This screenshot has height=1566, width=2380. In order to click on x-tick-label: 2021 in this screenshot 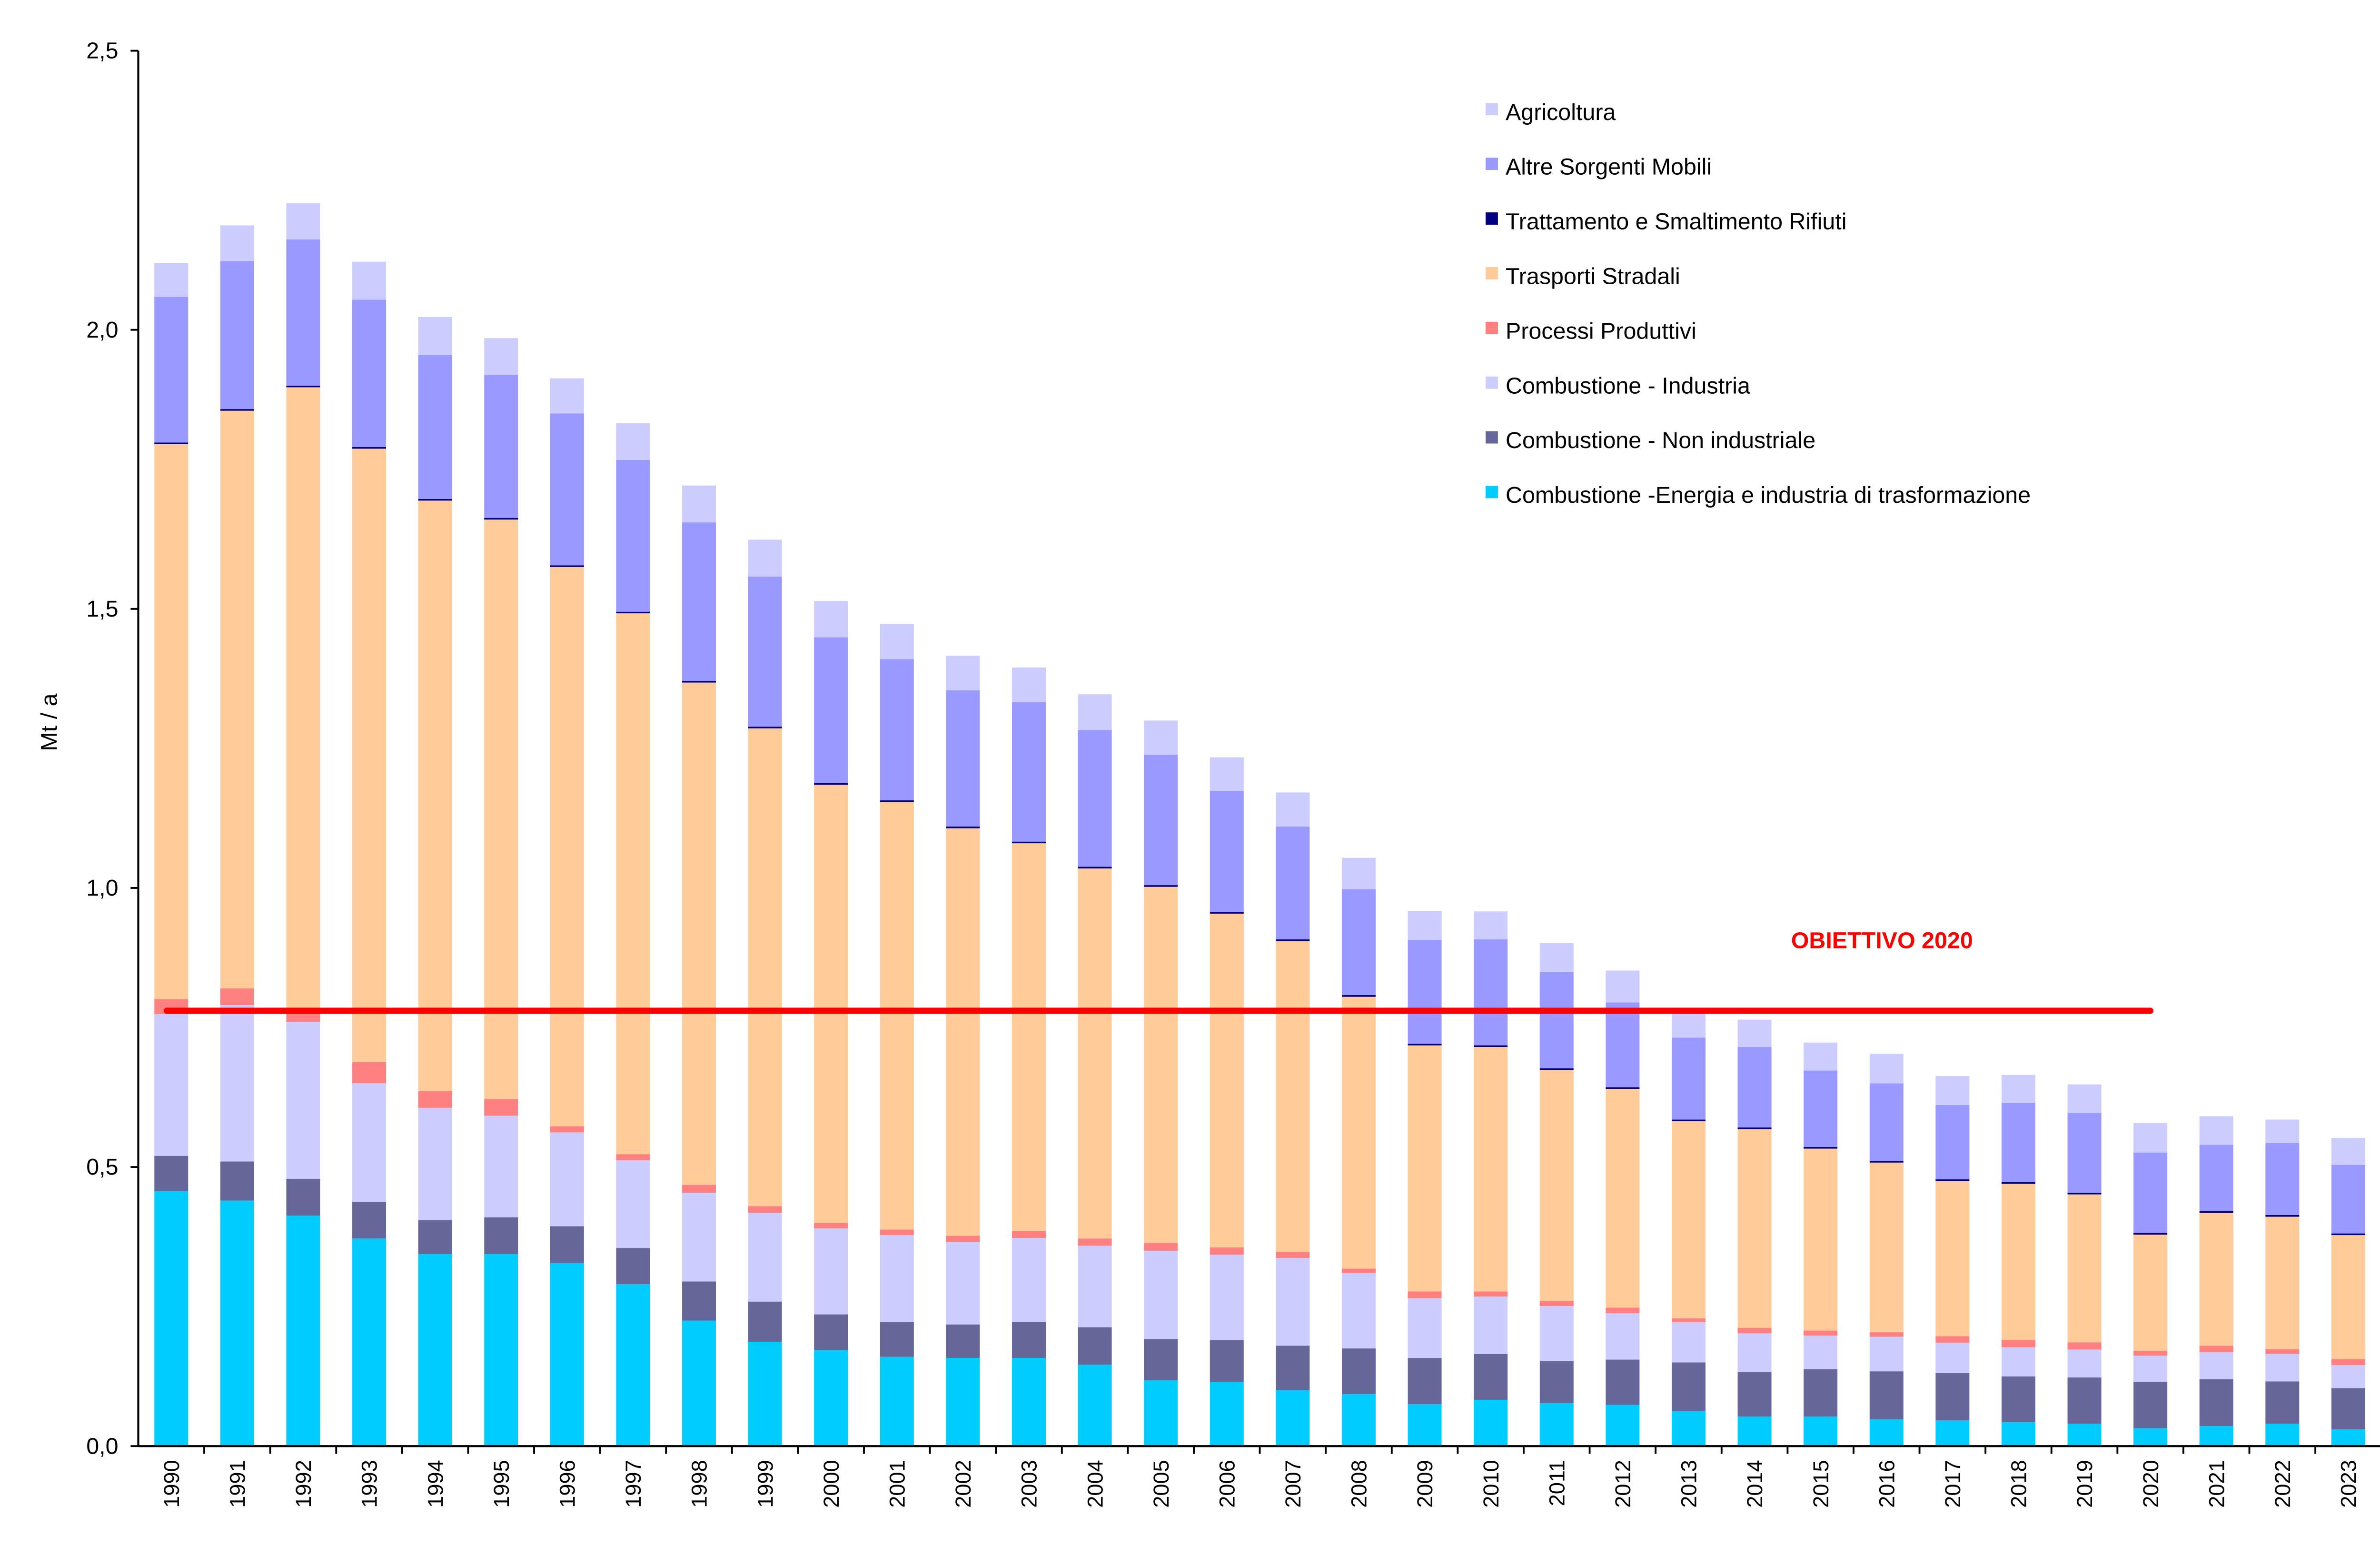, I will do `click(2216, 1484)`.